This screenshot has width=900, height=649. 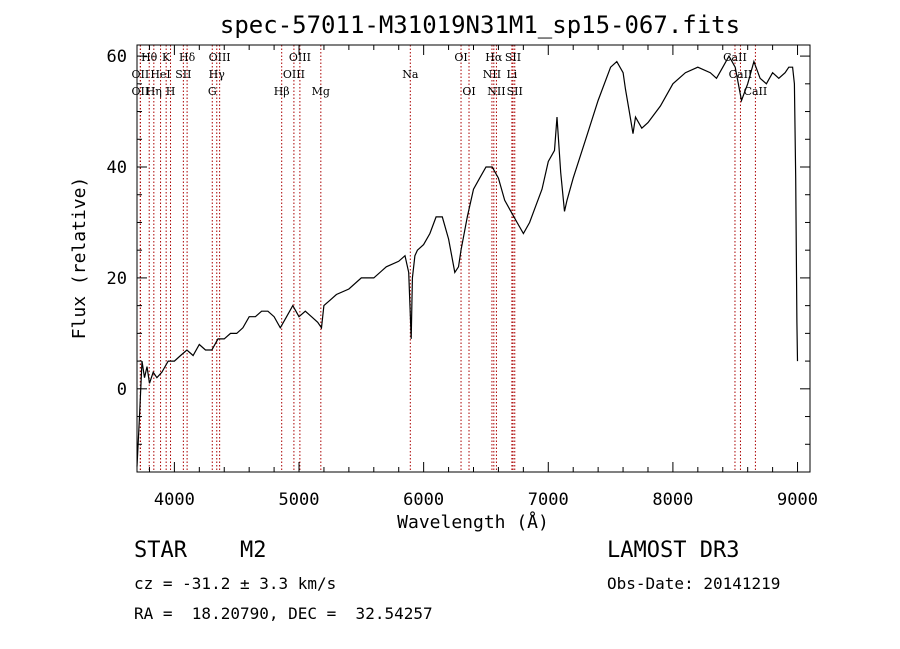 What do you see at coordinates (253, 550) in the screenshot?
I see `object-subclass: M2` at bounding box center [253, 550].